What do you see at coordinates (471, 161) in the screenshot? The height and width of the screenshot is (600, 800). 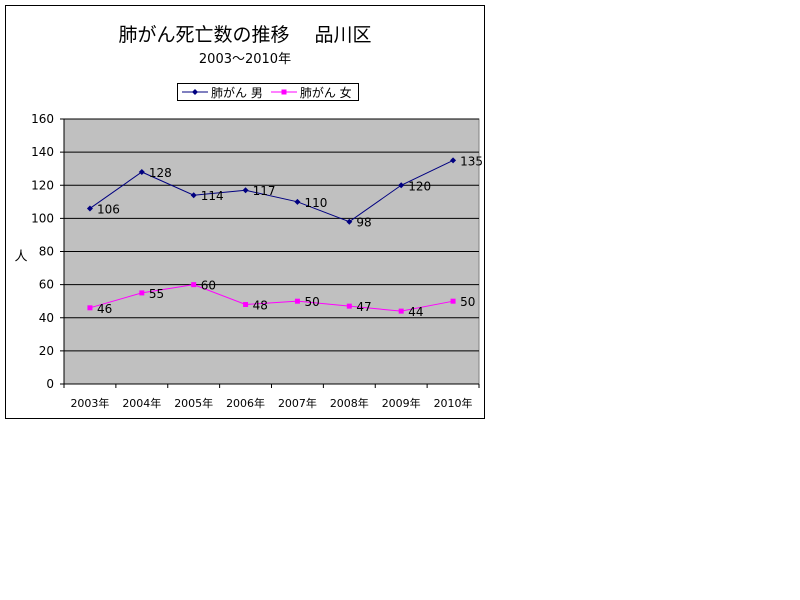 I see `data-label: 135` at bounding box center [471, 161].